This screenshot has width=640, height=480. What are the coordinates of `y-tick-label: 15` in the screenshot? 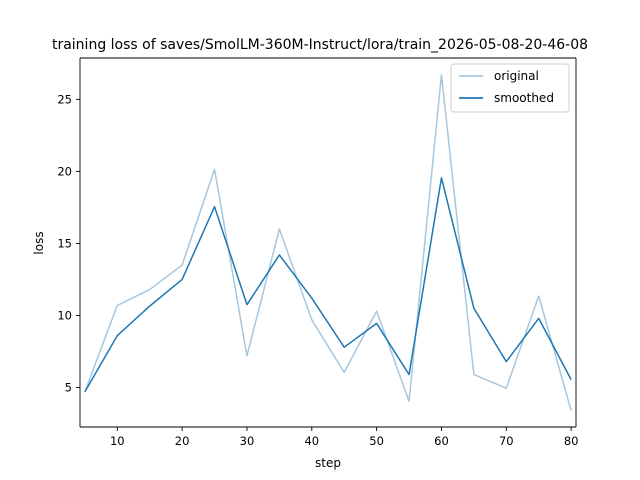 It's located at (64, 243).